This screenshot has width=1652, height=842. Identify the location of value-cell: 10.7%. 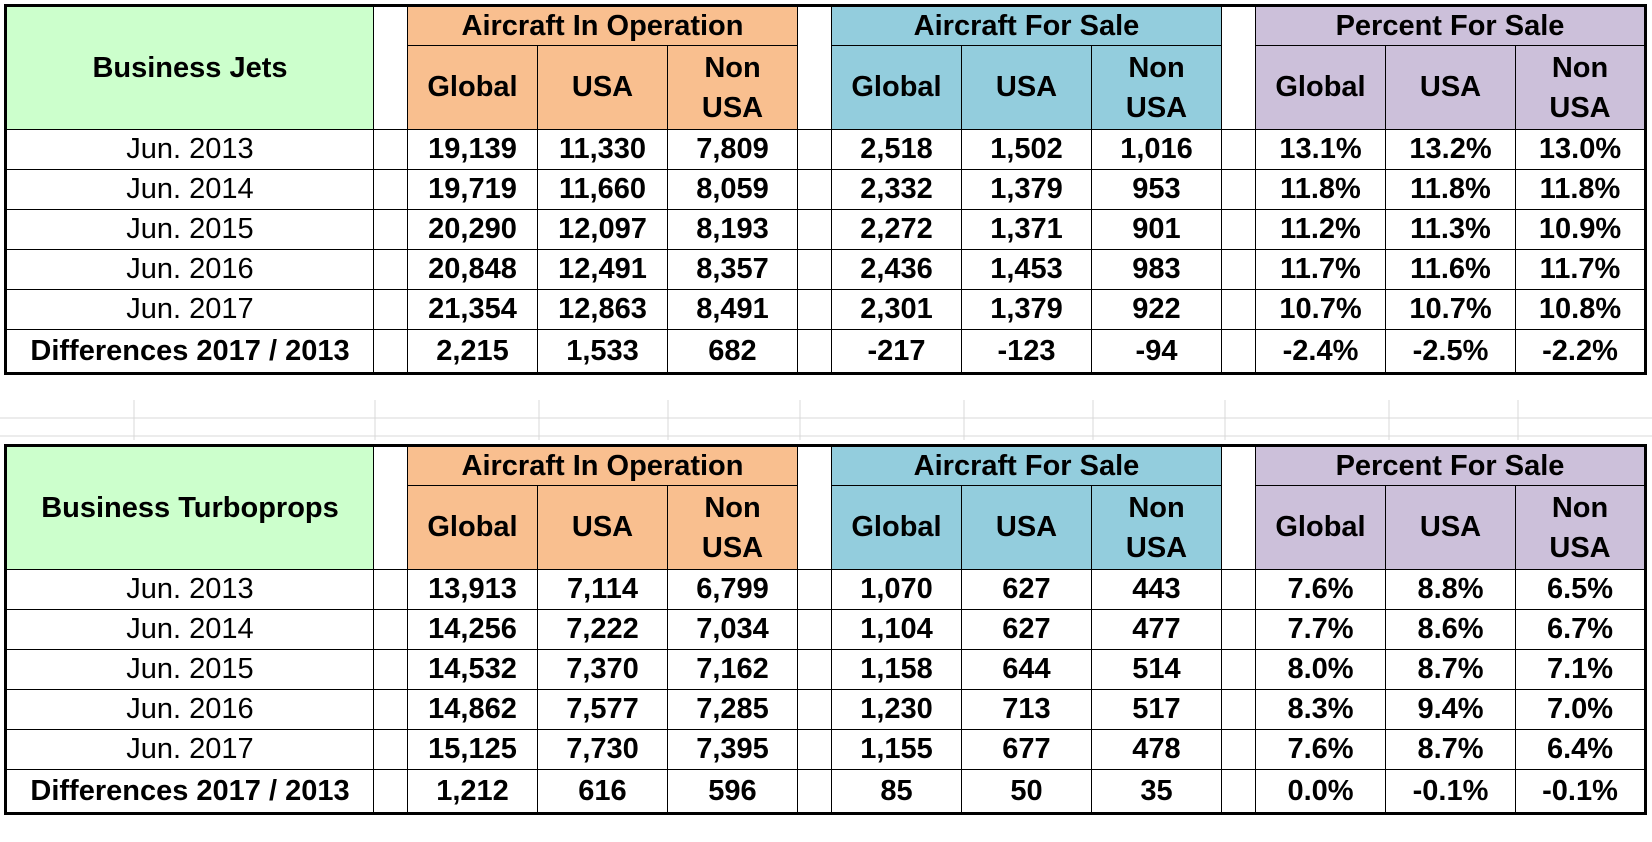
(1450, 309).